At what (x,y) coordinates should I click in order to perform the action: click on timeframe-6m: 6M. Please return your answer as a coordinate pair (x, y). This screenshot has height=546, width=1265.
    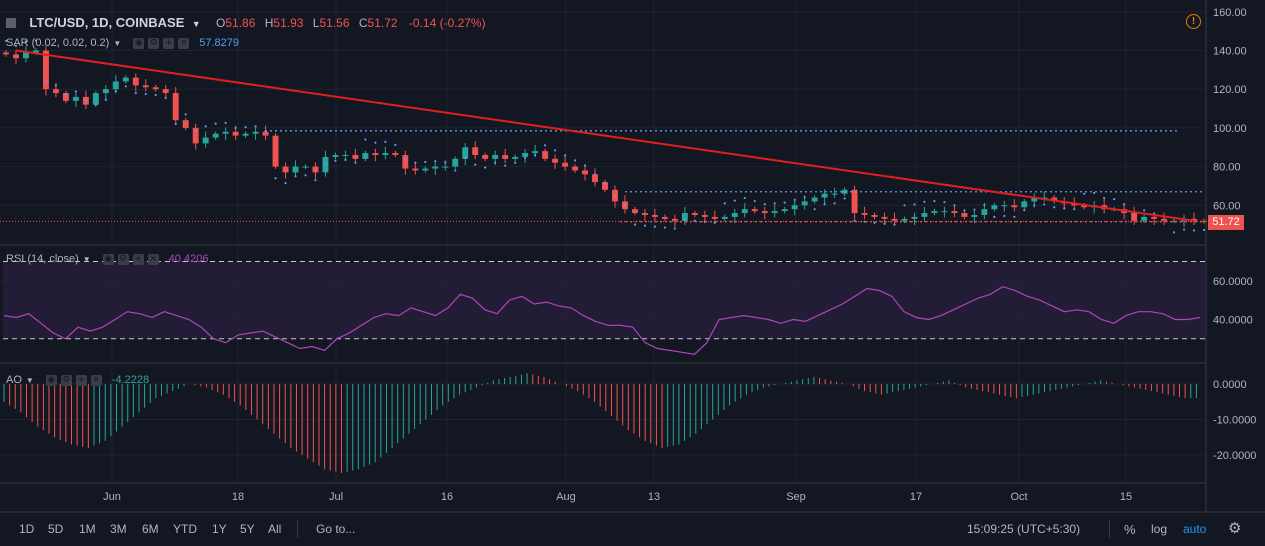
    Looking at the image, I should click on (150, 529).